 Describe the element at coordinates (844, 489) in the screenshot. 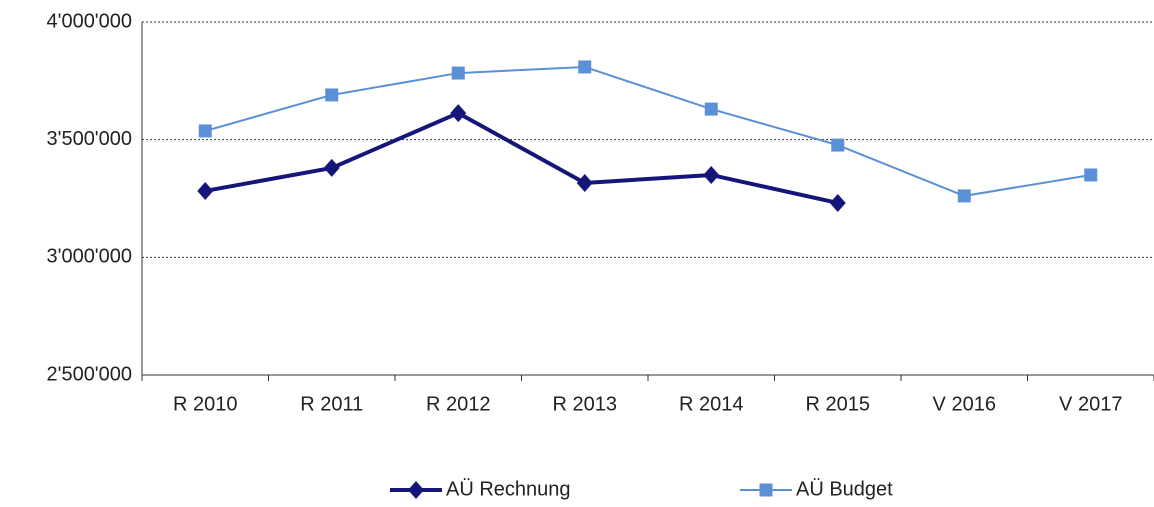

I see `legend-label: AÜ Budget` at that location.